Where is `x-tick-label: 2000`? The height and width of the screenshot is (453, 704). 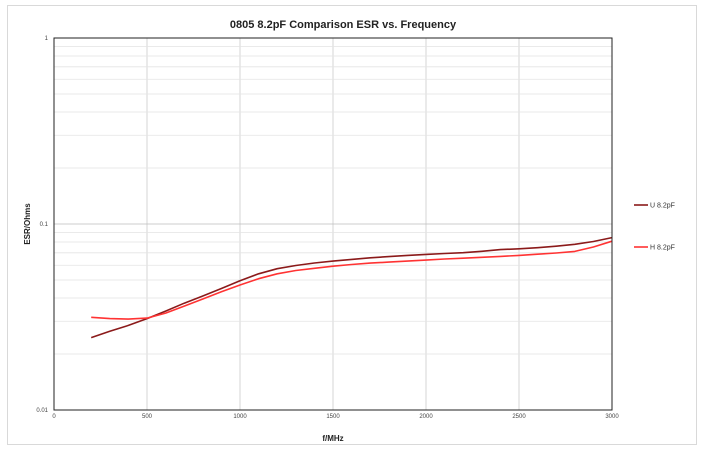 x-tick-label: 2000 is located at coordinates (426, 417).